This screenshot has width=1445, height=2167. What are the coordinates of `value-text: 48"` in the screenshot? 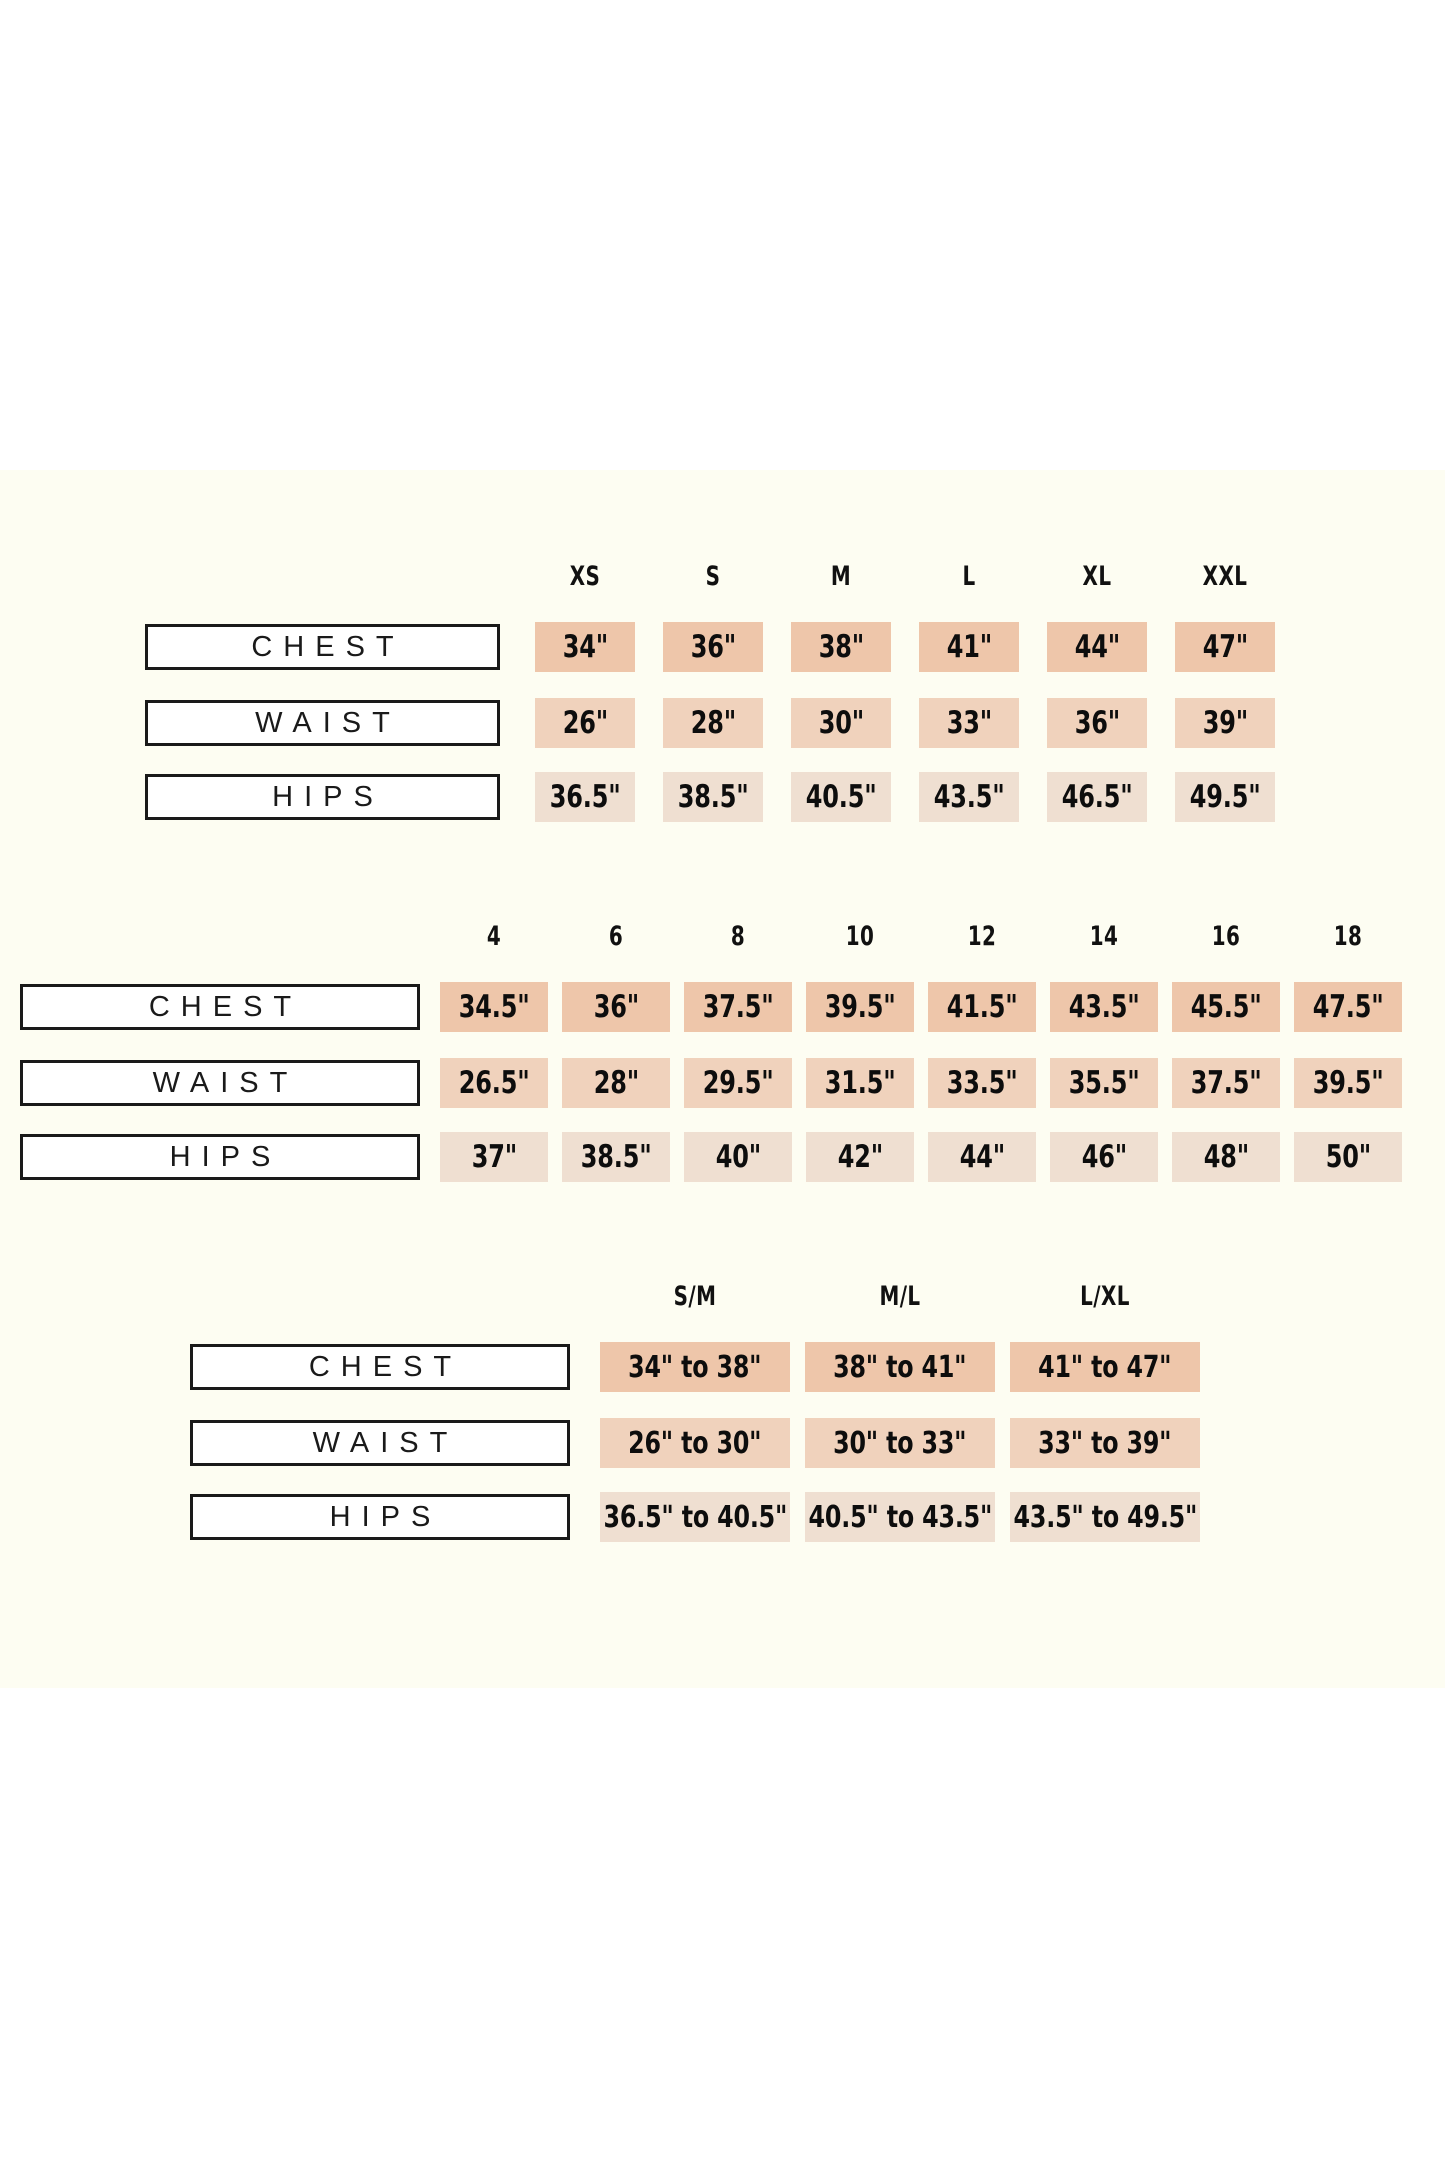 It's located at (1226, 1157).